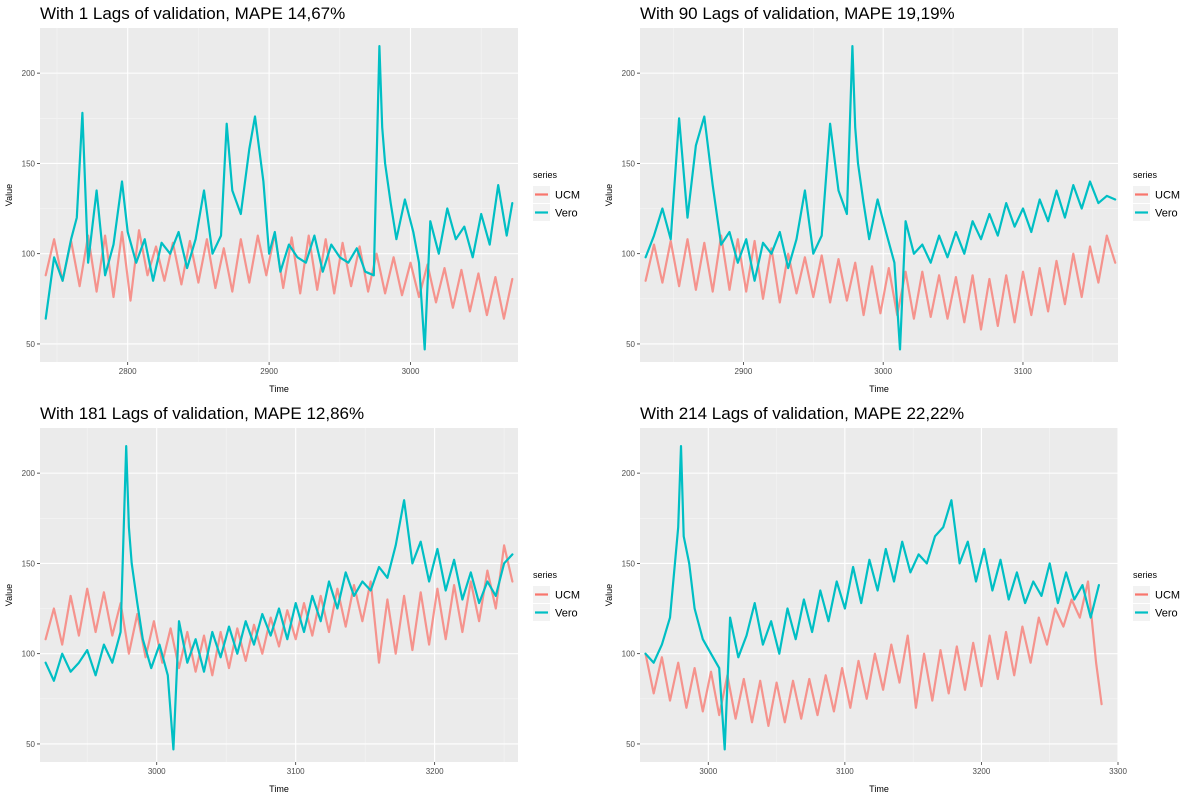 The height and width of the screenshot is (800, 1200). Describe the element at coordinates (128, 371) in the screenshot. I see `x-tick-label: 2800` at that location.